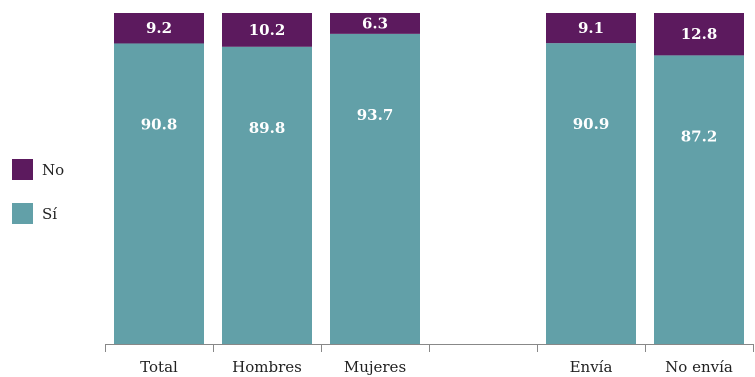 The width and height of the screenshot is (755, 377). What do you see at coordinates (22, 169) in the screenshot?
I see `legend-swatch-no` at bounding box center [22, 169].